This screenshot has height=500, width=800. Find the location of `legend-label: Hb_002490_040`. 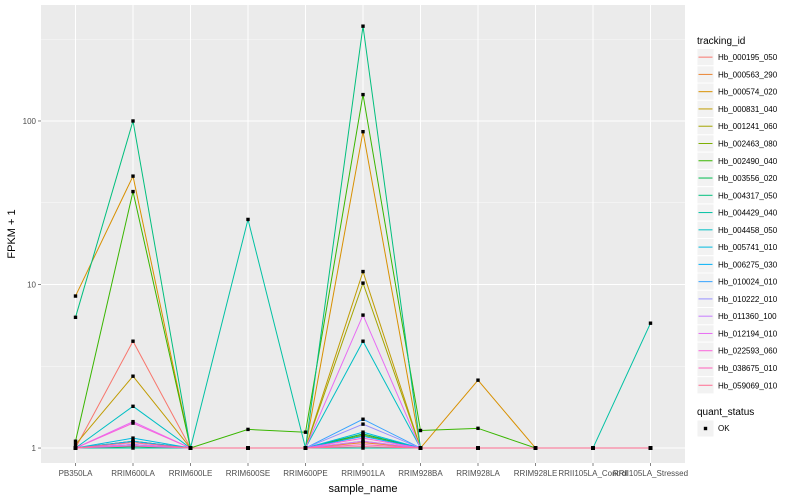

legend-label: Hb_002490_040 is located at coordinates (748, 161).